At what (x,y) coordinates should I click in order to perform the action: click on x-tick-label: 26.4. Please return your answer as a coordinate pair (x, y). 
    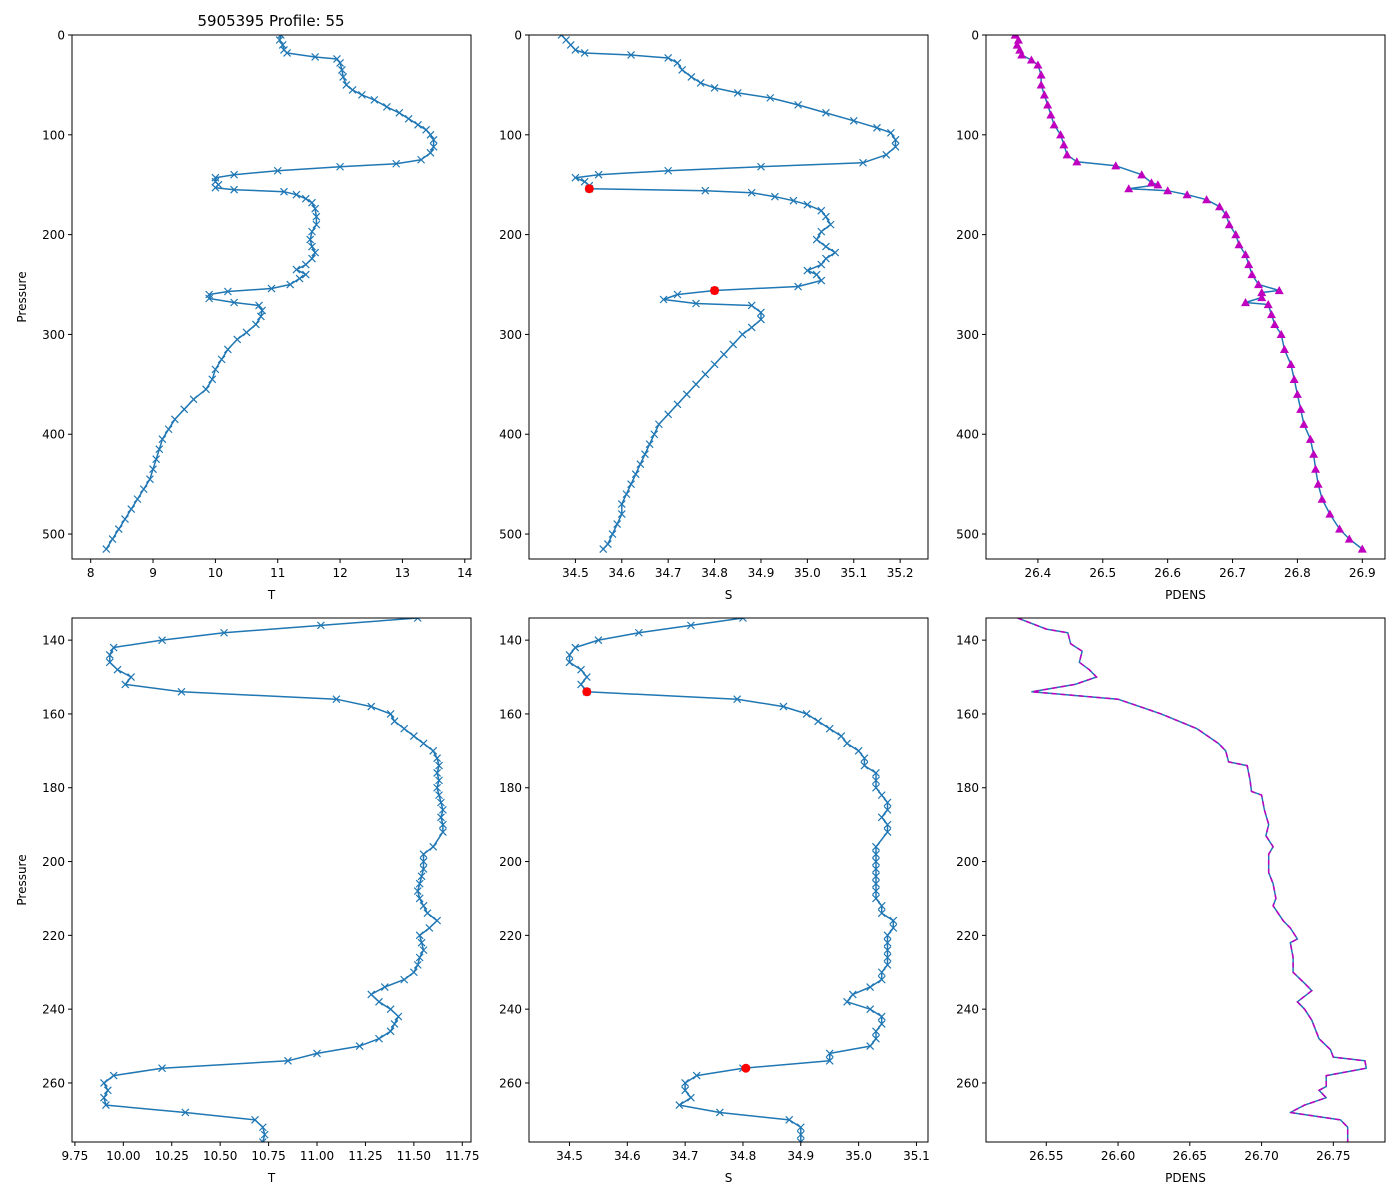
    Looking at the image, I should click on (1038, 573).